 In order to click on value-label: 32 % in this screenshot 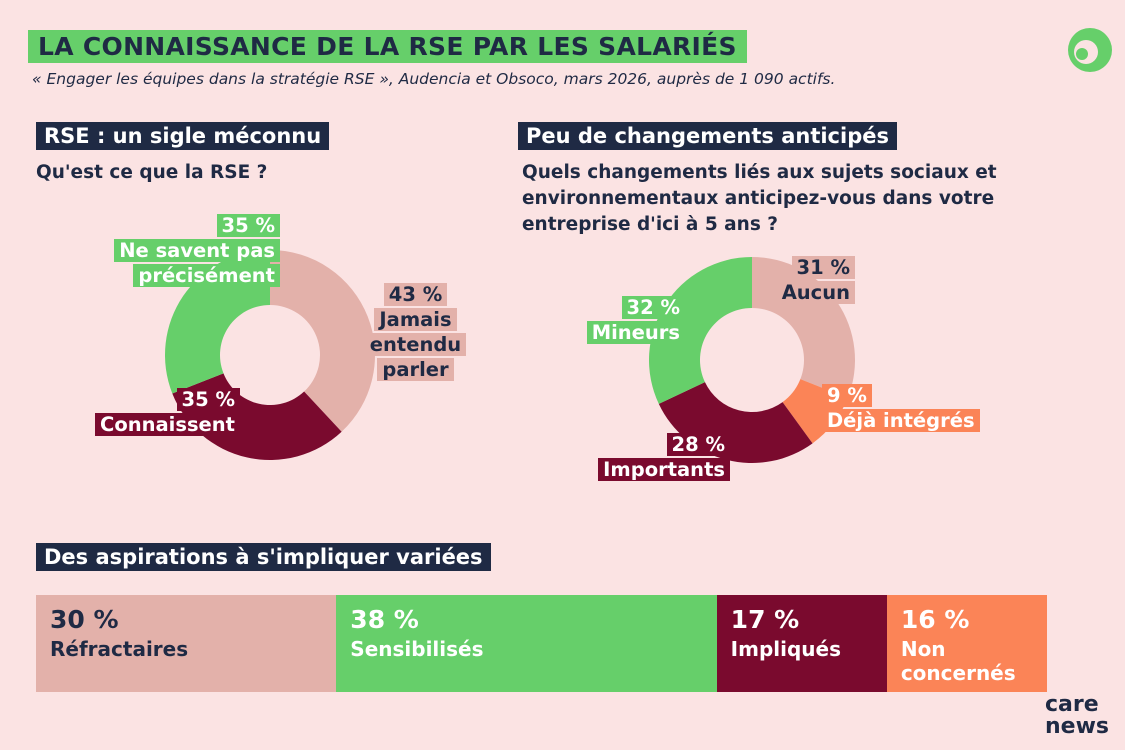, I will do `click(653, 307)`.